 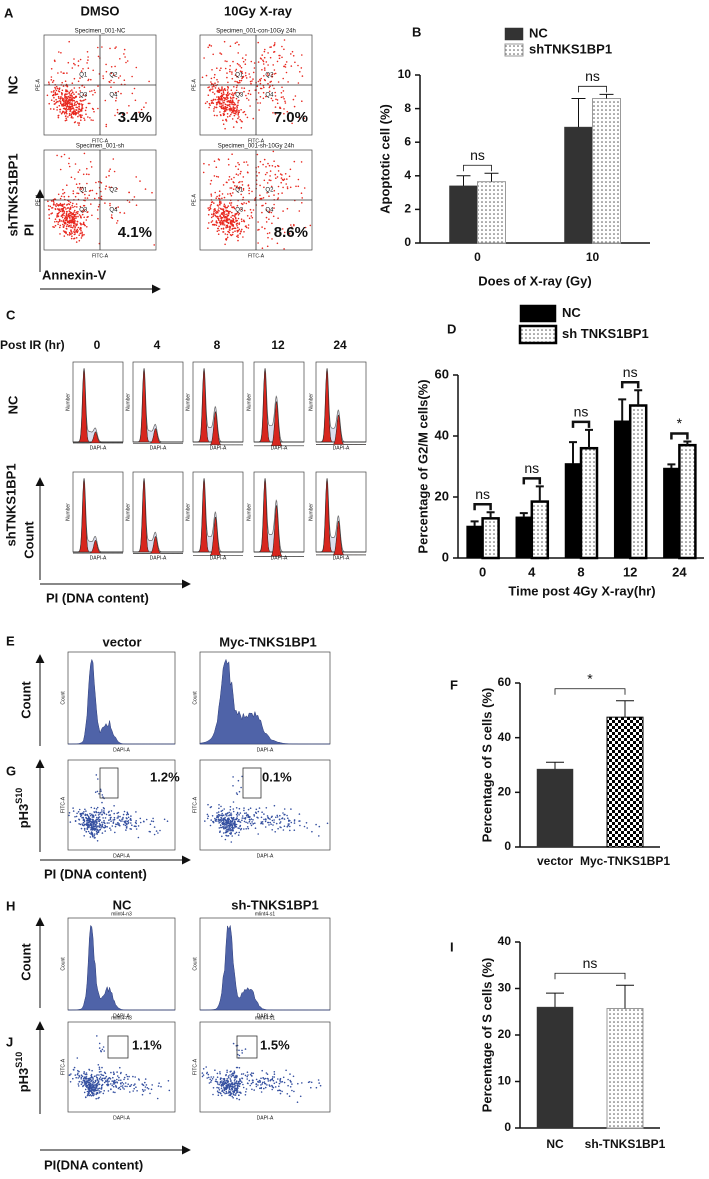 What do you see at coordinates (265, 1016) in the screenshot?
I see `plot-axis-label: DAPI-A` at bounding box center [265, 1016].